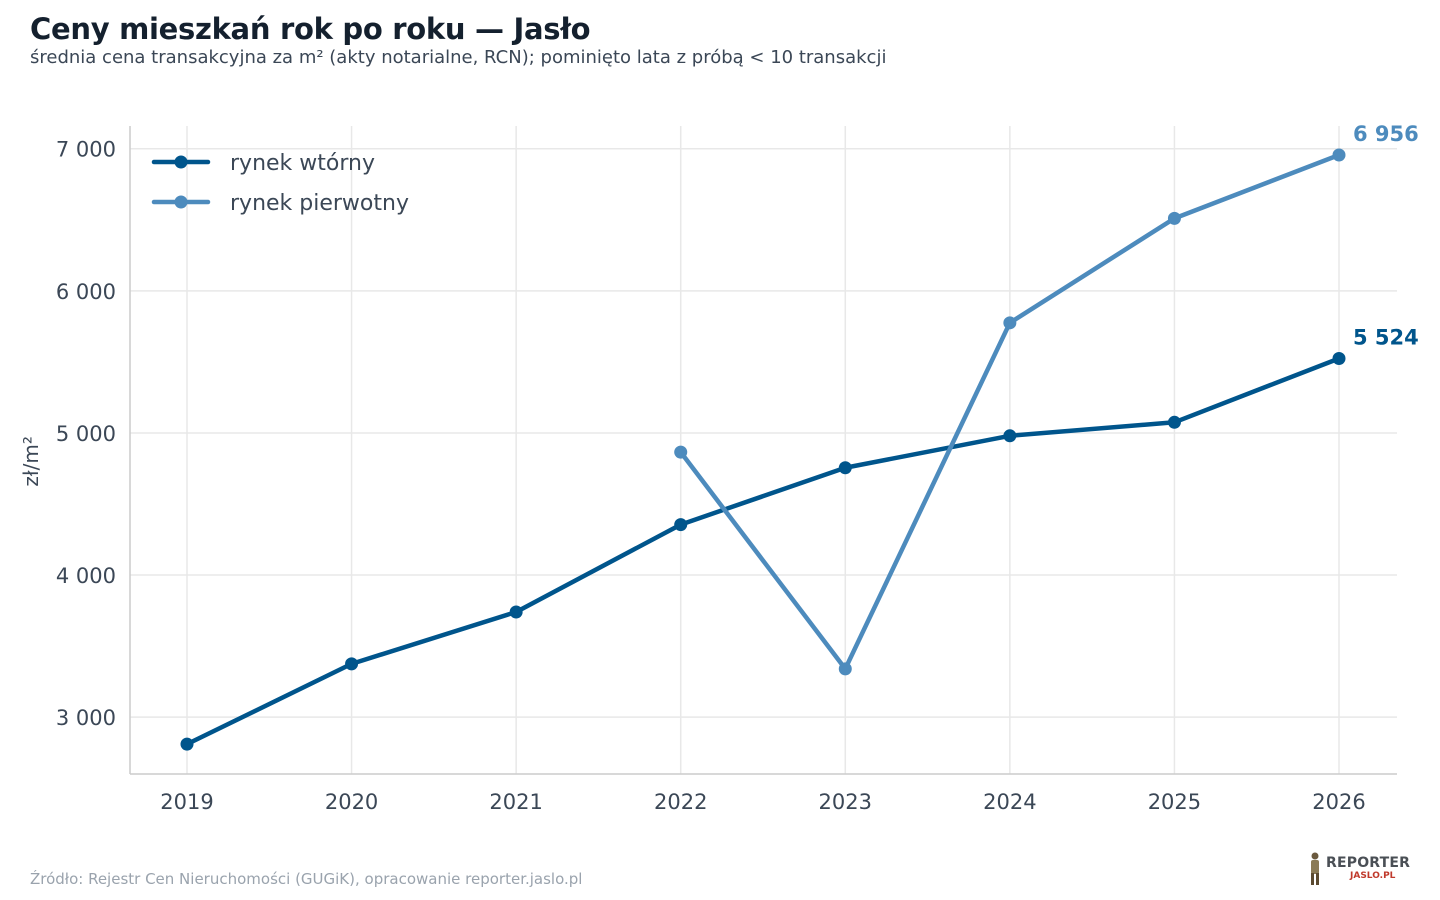 The image size is (1440, 900). Describe the element at coordinates (86, 718) in the screenshot. I see `y-tick-label: 3 000` at that location.